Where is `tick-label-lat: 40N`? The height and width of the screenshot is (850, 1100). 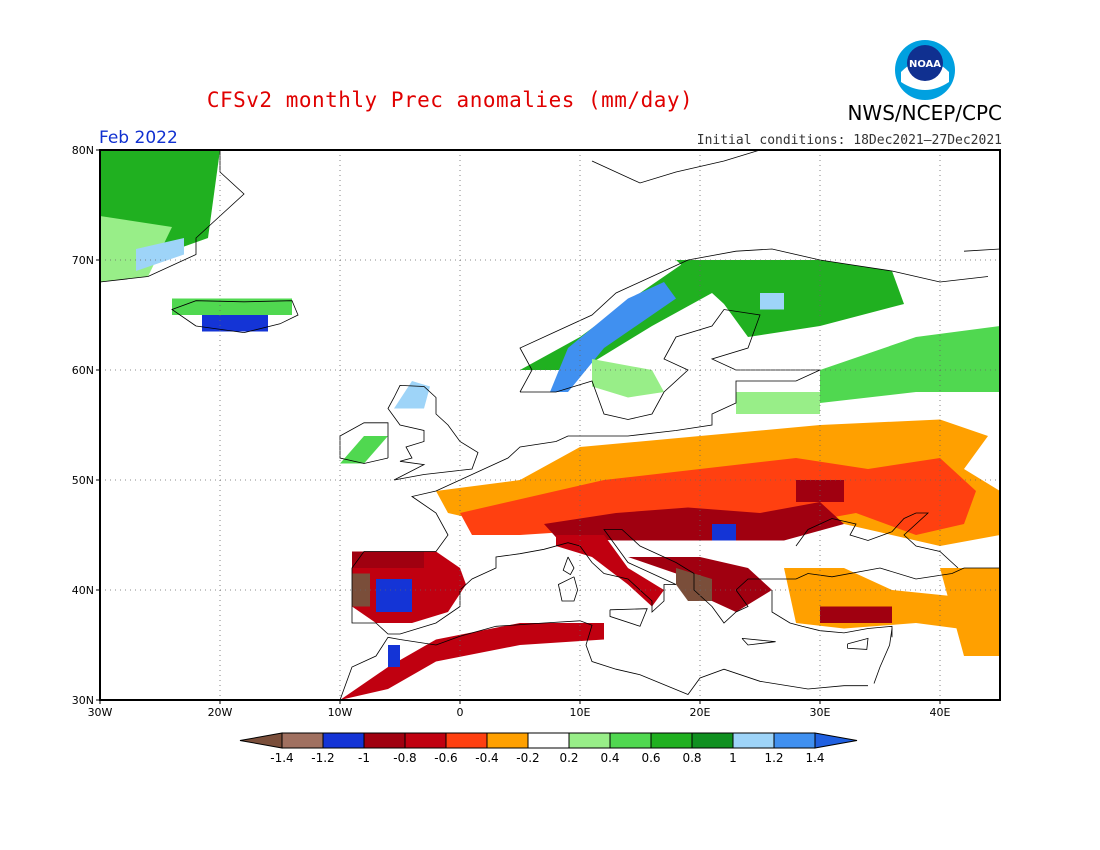 tick-label-lat: 40N is located at coordinates (83, 590).